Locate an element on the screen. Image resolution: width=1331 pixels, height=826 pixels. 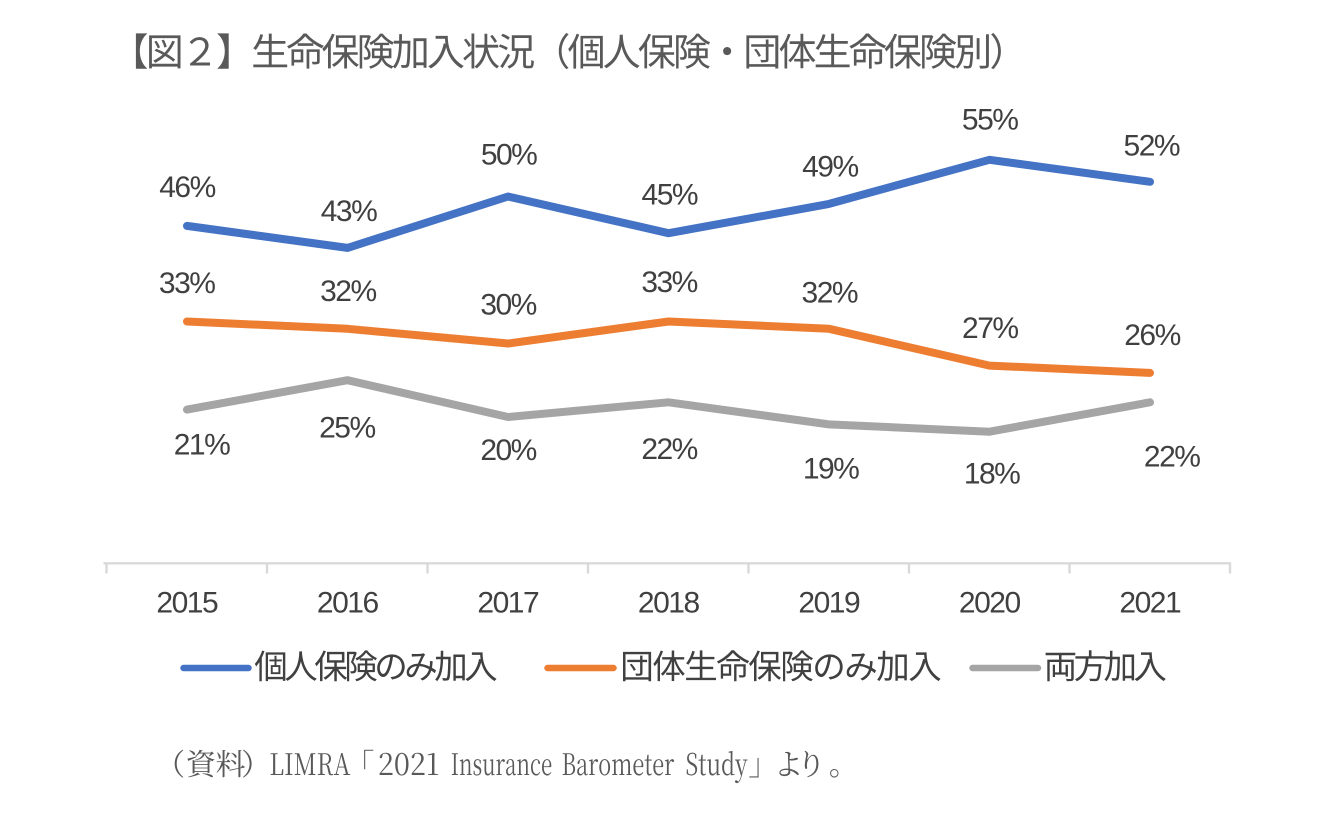
svg-text: 52% is located at coordinates (1152, 145).